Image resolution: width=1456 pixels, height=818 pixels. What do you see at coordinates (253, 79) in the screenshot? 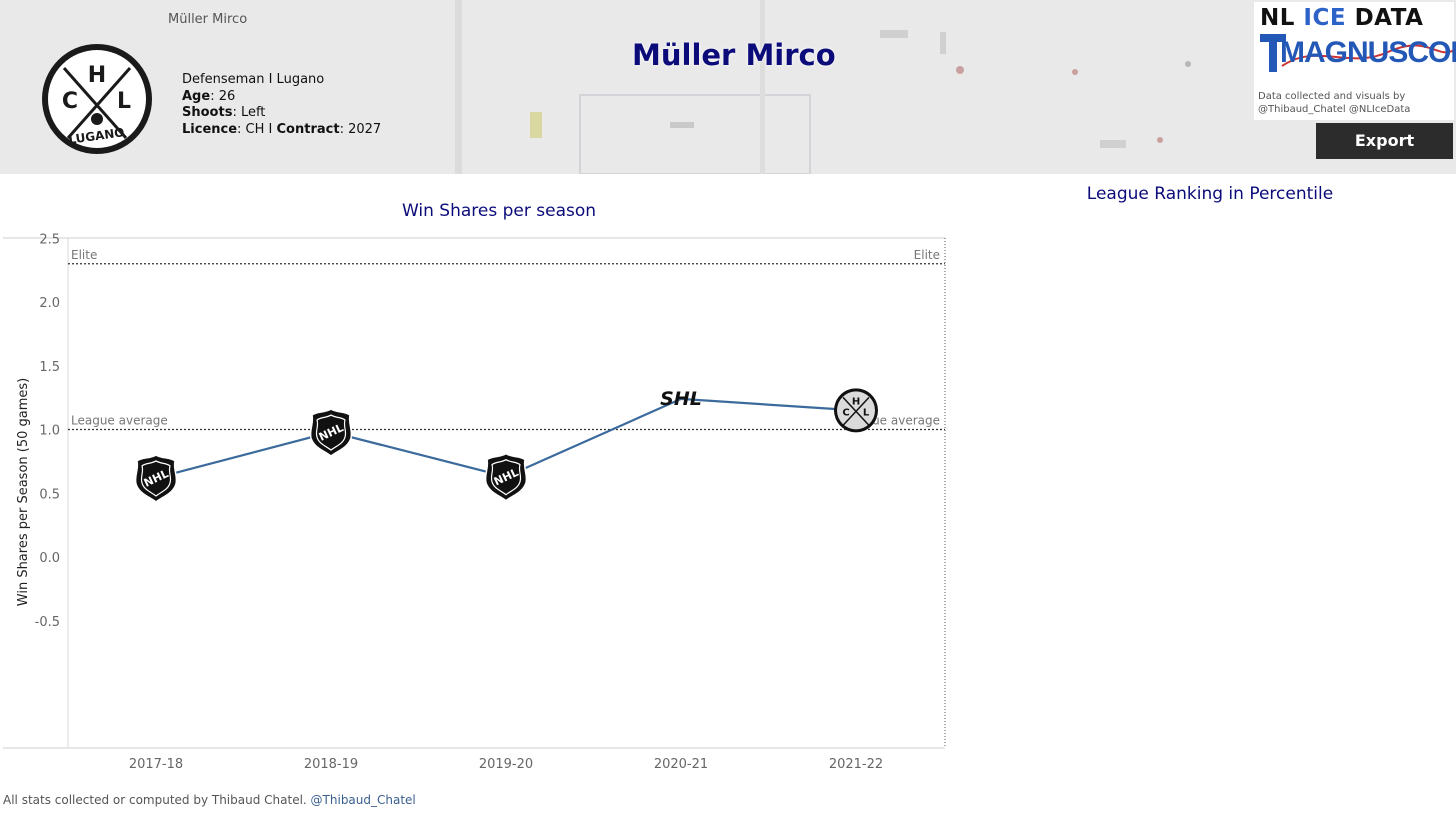
I see `position-team-line: Defenseman I Lugano` at bounding box center [253, 79].